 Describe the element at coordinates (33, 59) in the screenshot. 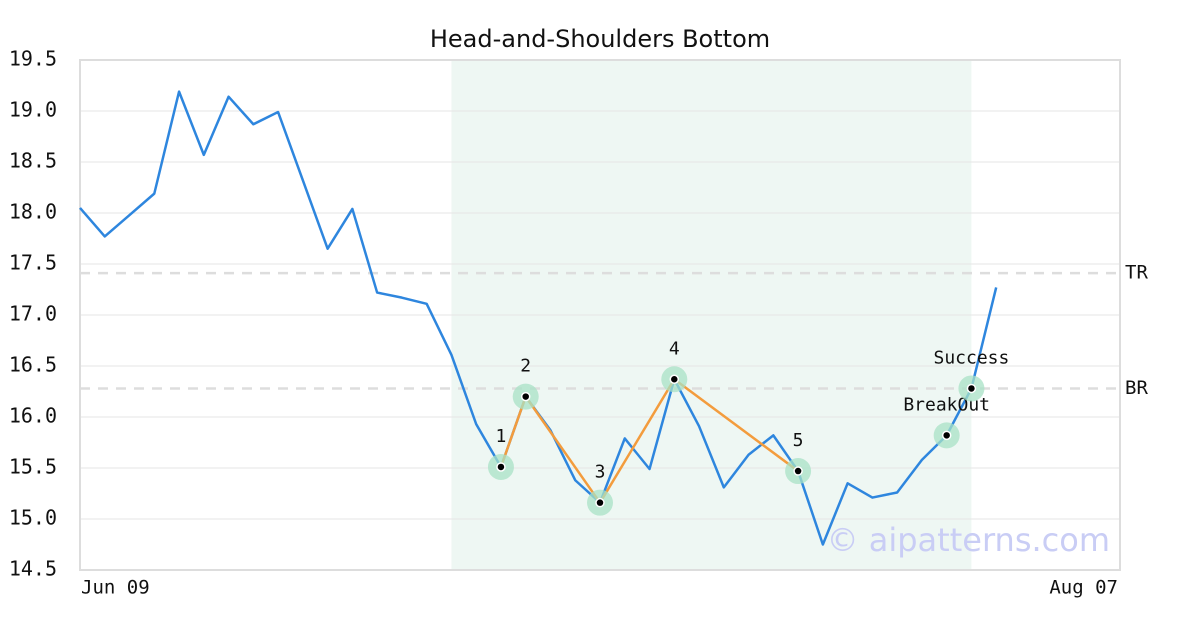

I see `y-tick-label: 19.5` at that location.